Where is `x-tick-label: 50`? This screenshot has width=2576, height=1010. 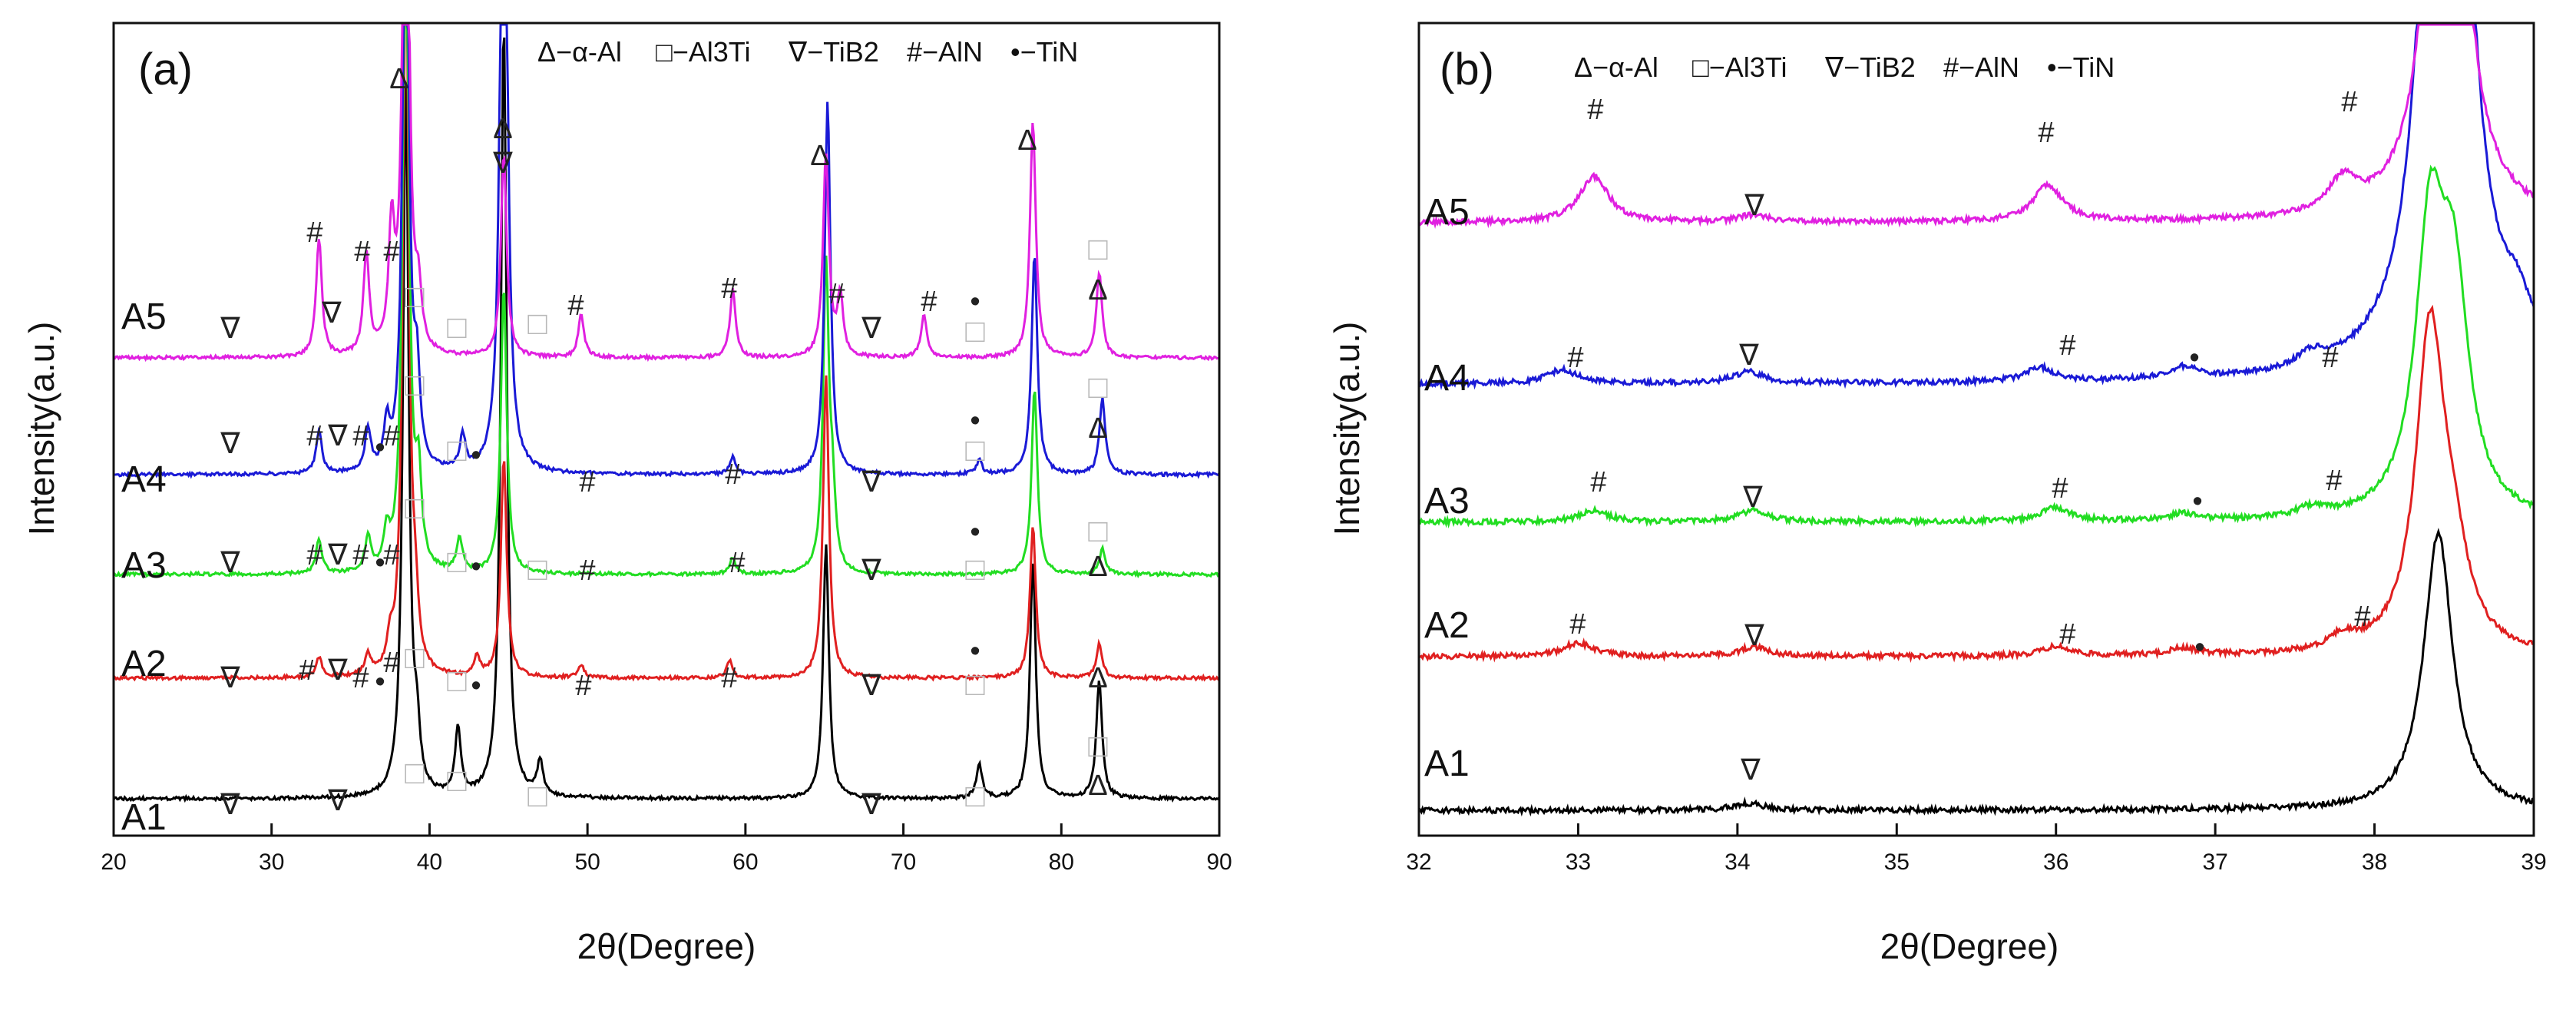
x-tick-label: 50 is located at coordinates (587, 862).